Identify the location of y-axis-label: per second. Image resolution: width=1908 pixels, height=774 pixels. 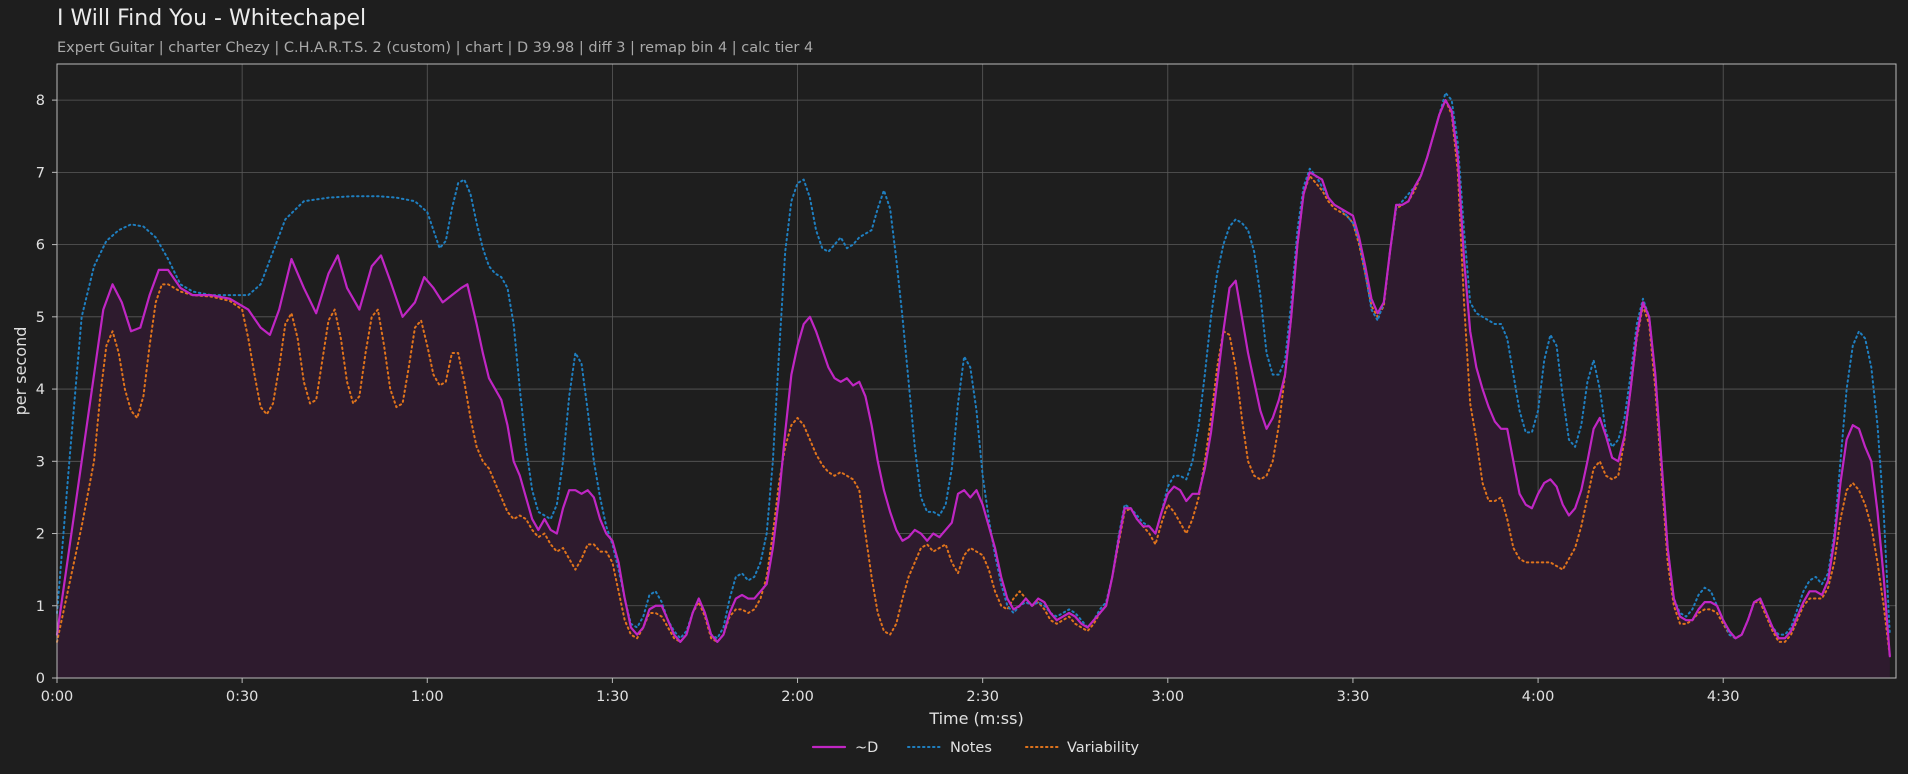
(20, 371).